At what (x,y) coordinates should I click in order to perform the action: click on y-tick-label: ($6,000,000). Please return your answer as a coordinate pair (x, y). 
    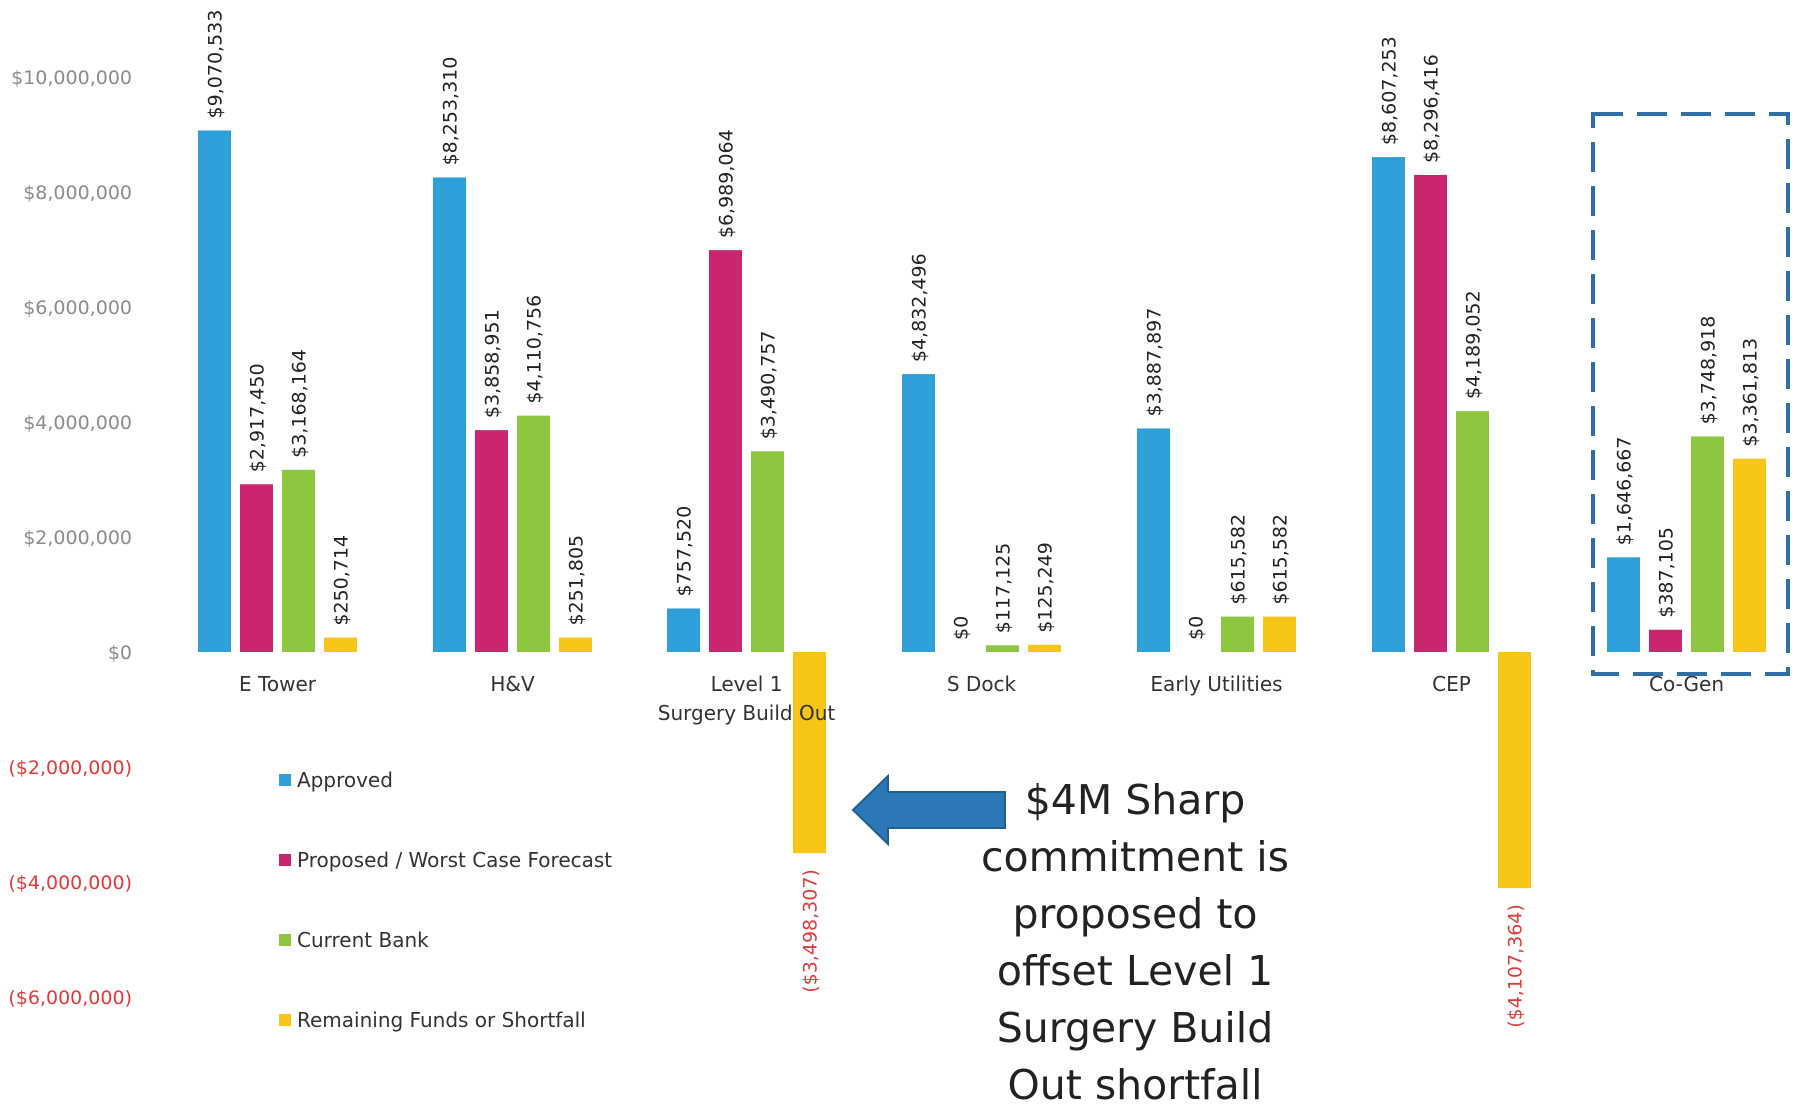
    Looking at the image, I should click on (70, 998).